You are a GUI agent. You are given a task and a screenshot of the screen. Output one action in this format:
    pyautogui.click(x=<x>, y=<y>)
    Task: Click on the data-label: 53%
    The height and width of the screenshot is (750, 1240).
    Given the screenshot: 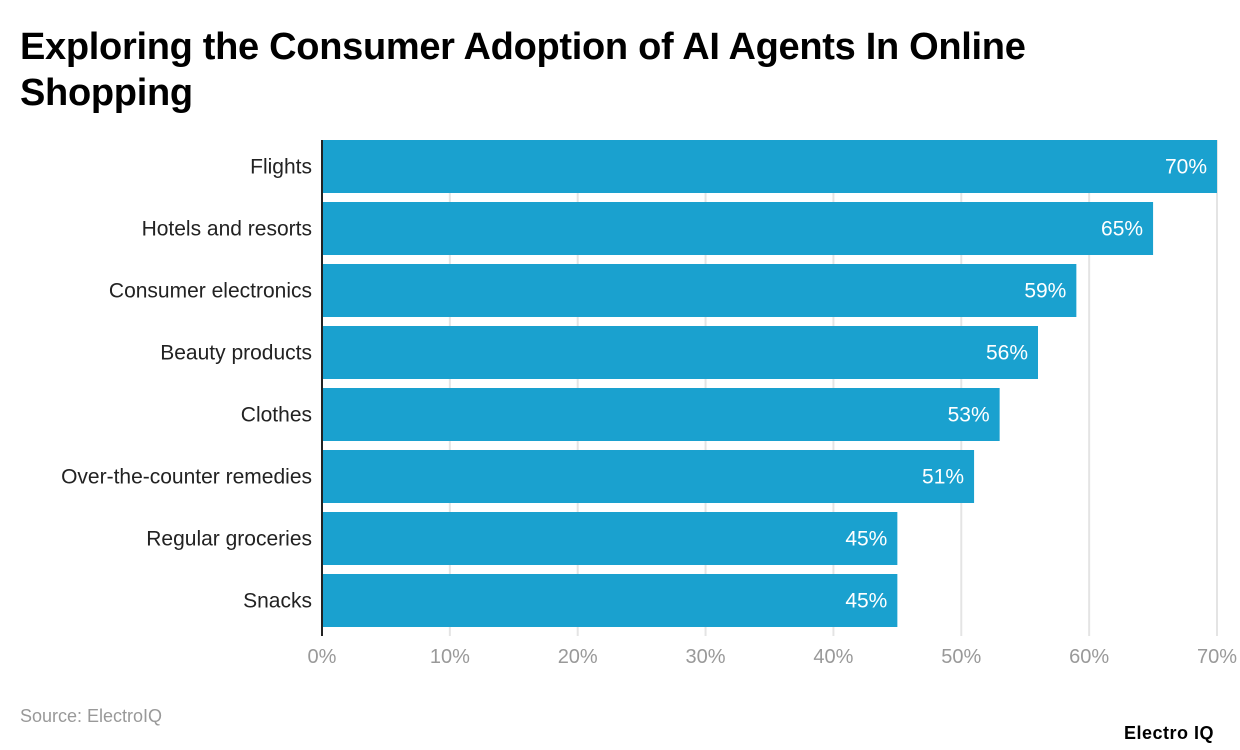 What is the action you would take?
    pyautogui.click(x=969, y=415)
    